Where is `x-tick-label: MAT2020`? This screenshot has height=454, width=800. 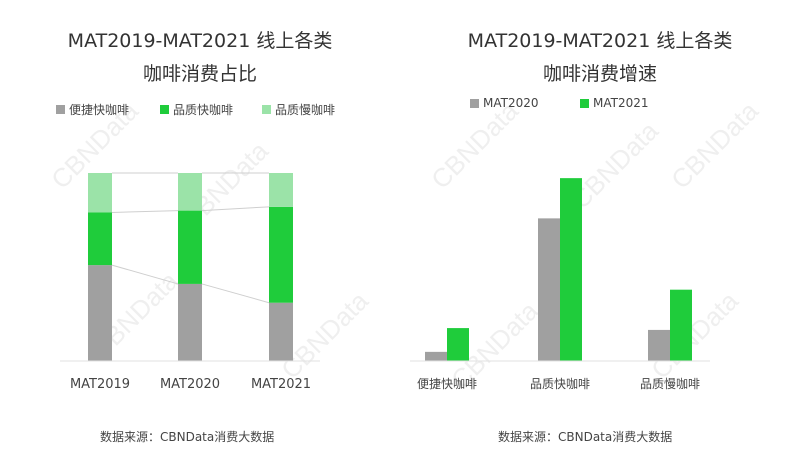
x-tick-label: MAT2020 is located at coordinates (190, 384).